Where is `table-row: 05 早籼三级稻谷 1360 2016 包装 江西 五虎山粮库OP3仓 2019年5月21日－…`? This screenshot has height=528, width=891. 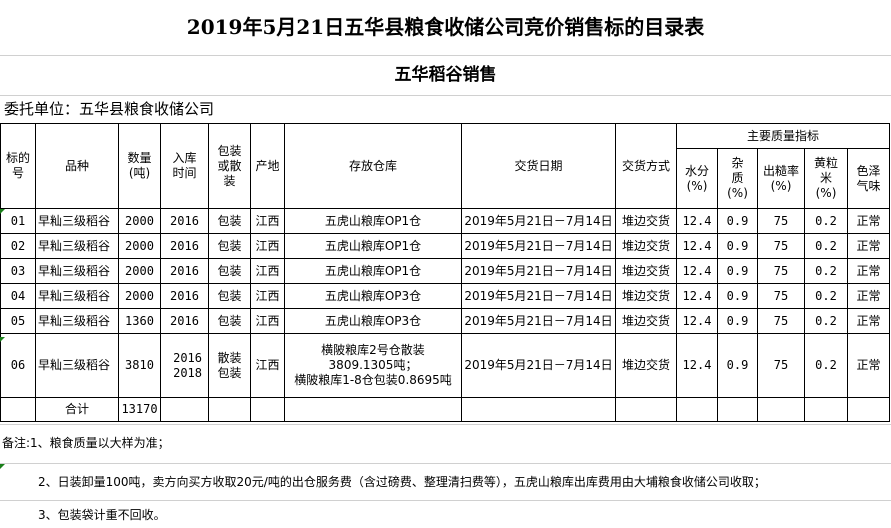 table-row: 05 早籼三级稻谷 1360 2016 包装 江西 五虎山粮库OP3仓 2019年5月21日－… is located at coordinates (445, 321).